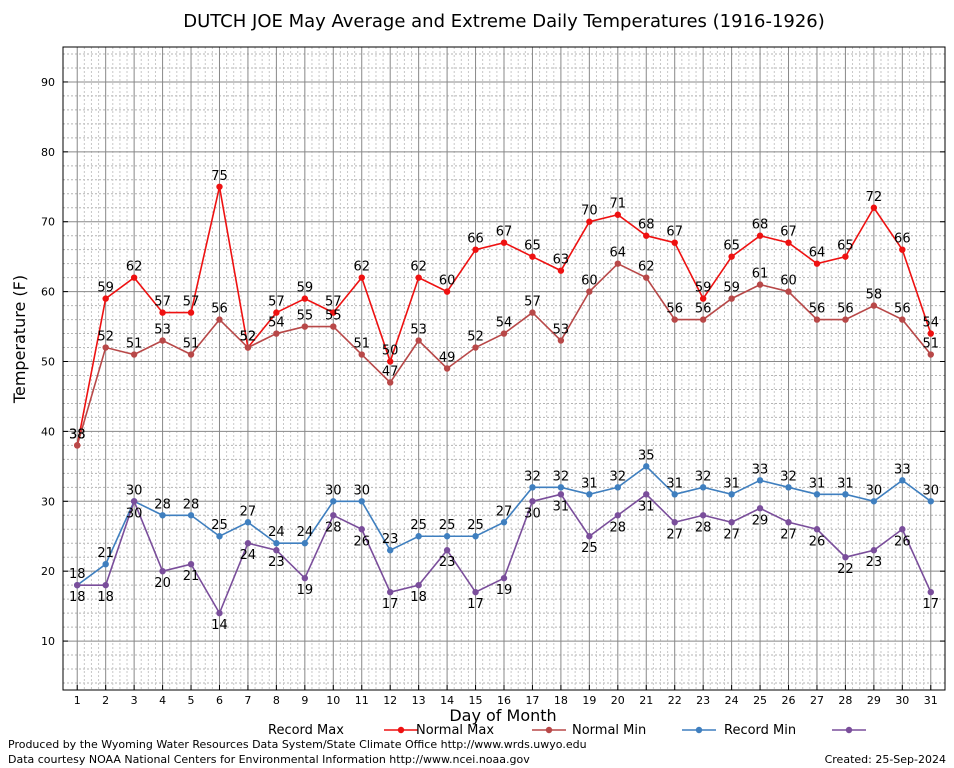 Image resolution: width=954 pixels, height=768 pixels. Describe the element at coordinates (48, 292) in the screenshot. I see `y-tick-label: 60` at that location.